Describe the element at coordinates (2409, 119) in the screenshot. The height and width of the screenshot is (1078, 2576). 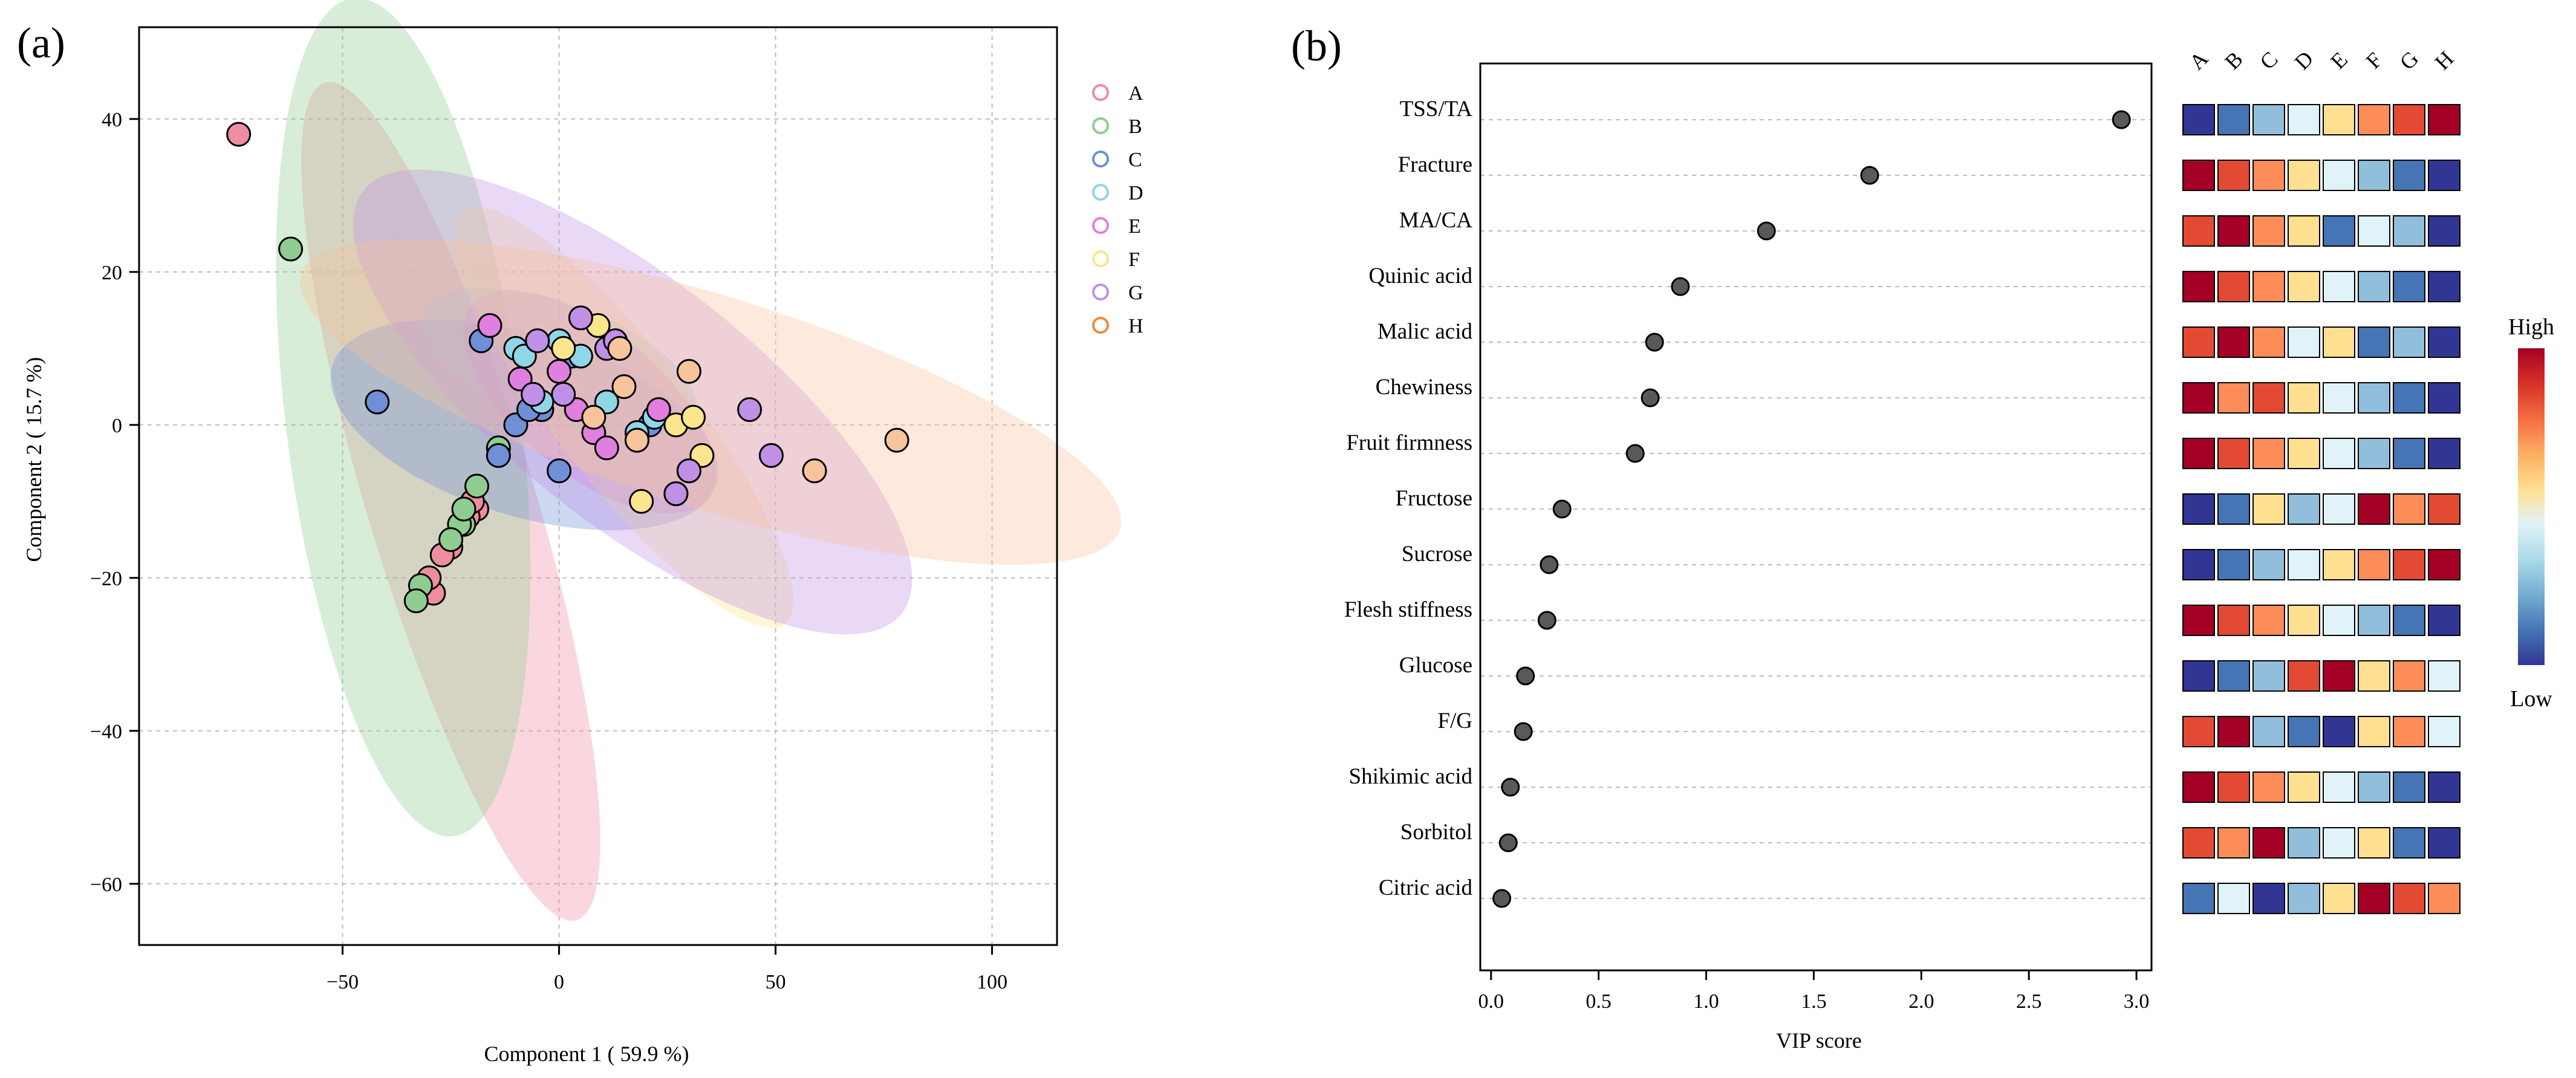
I see `heatmap-cell-0-g` at that location.